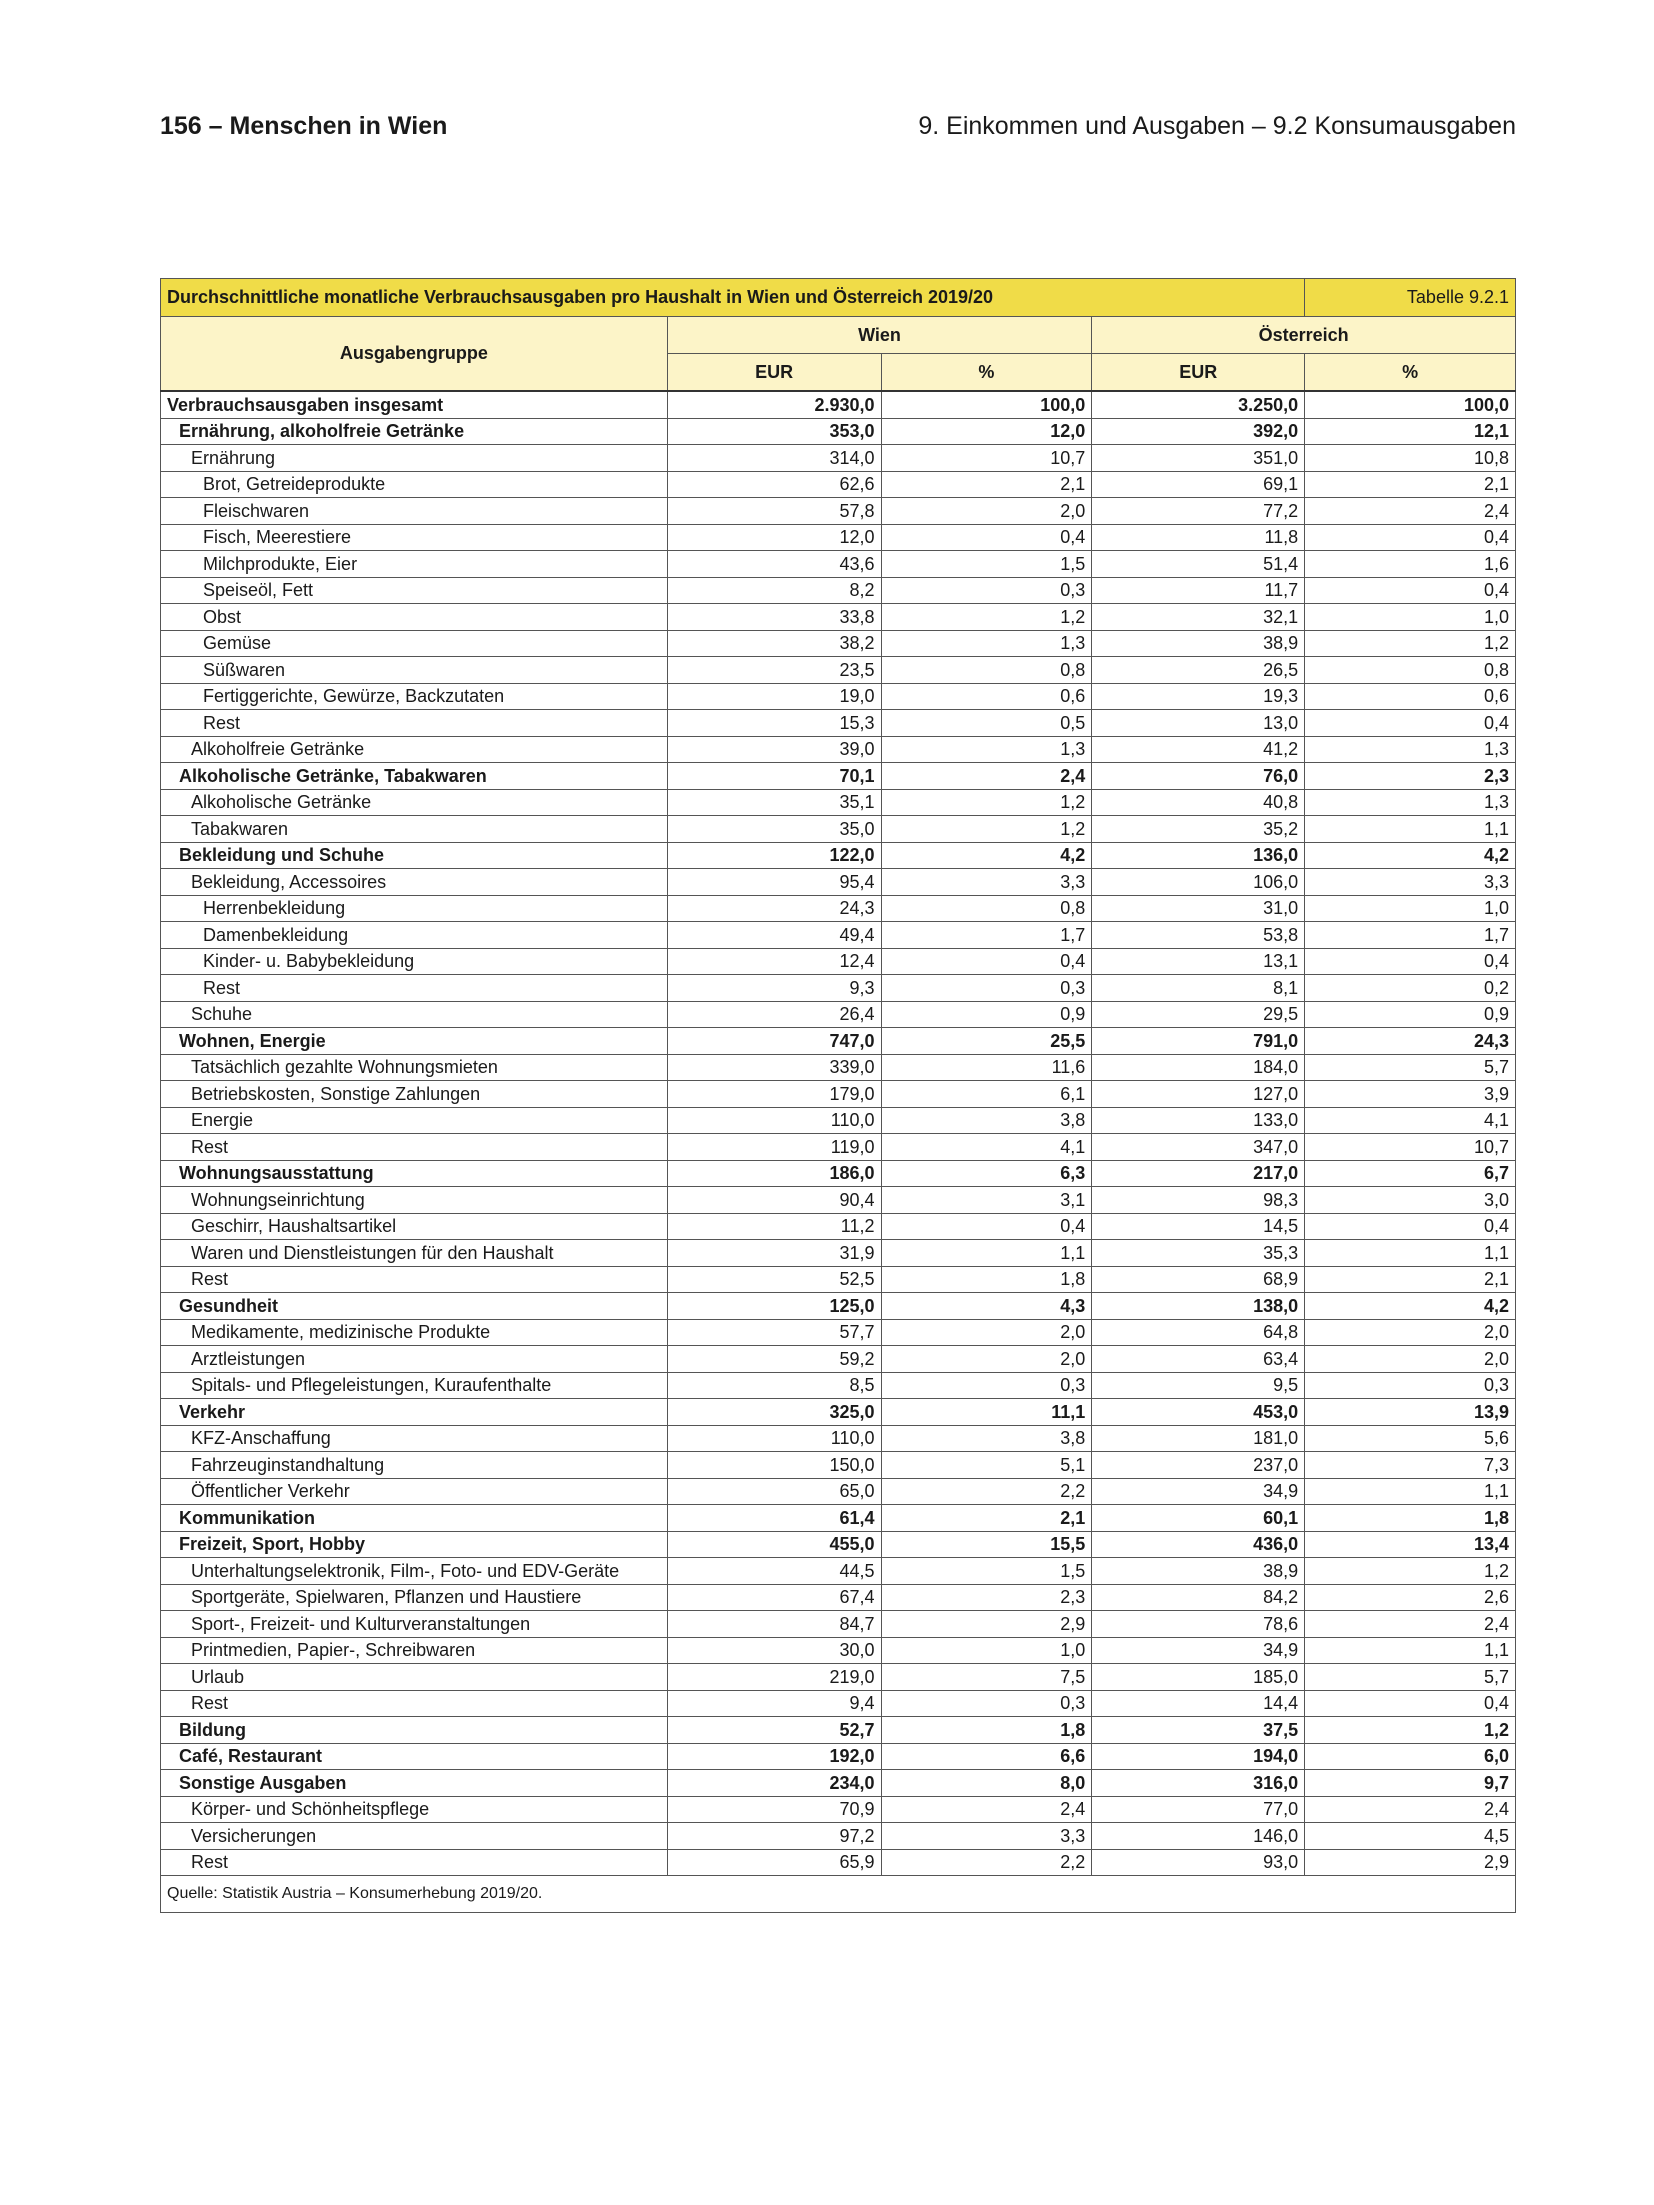 This screenshot has width=1654, height=2205. What do you see at coordinates (1410, 1412) in the screenshot?
I see `at-pct: 13,9` at bounding box center [1410, 1412].